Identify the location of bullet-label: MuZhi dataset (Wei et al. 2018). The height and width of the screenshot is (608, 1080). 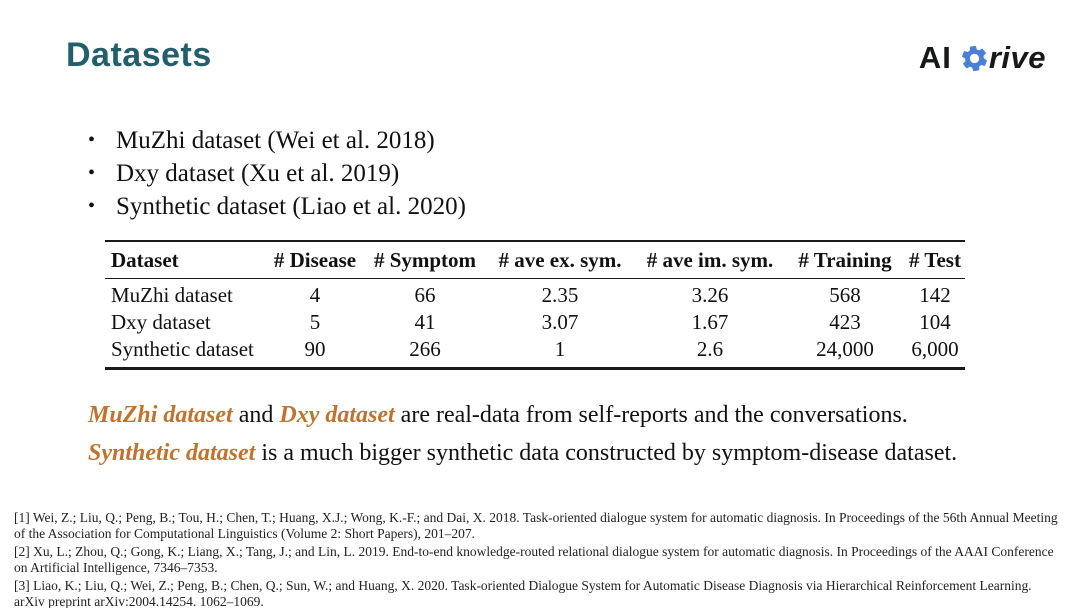
(275, 140).